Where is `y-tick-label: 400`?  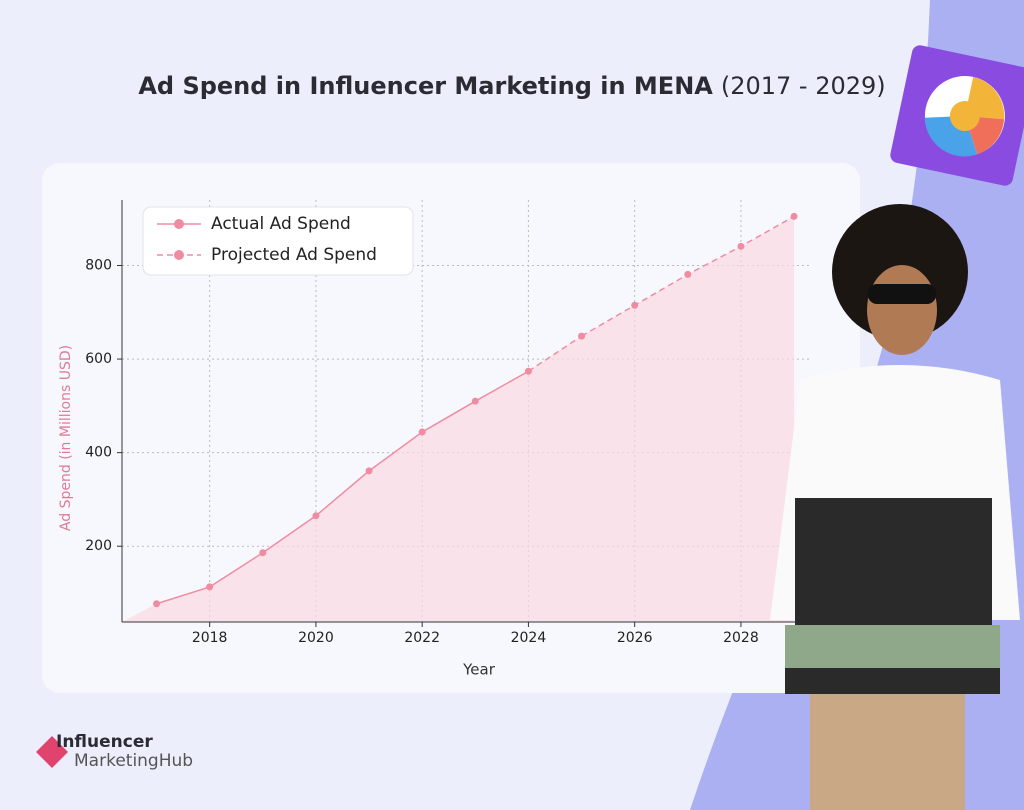
y-tick-label: 400 is located at coordinates (98, 453).